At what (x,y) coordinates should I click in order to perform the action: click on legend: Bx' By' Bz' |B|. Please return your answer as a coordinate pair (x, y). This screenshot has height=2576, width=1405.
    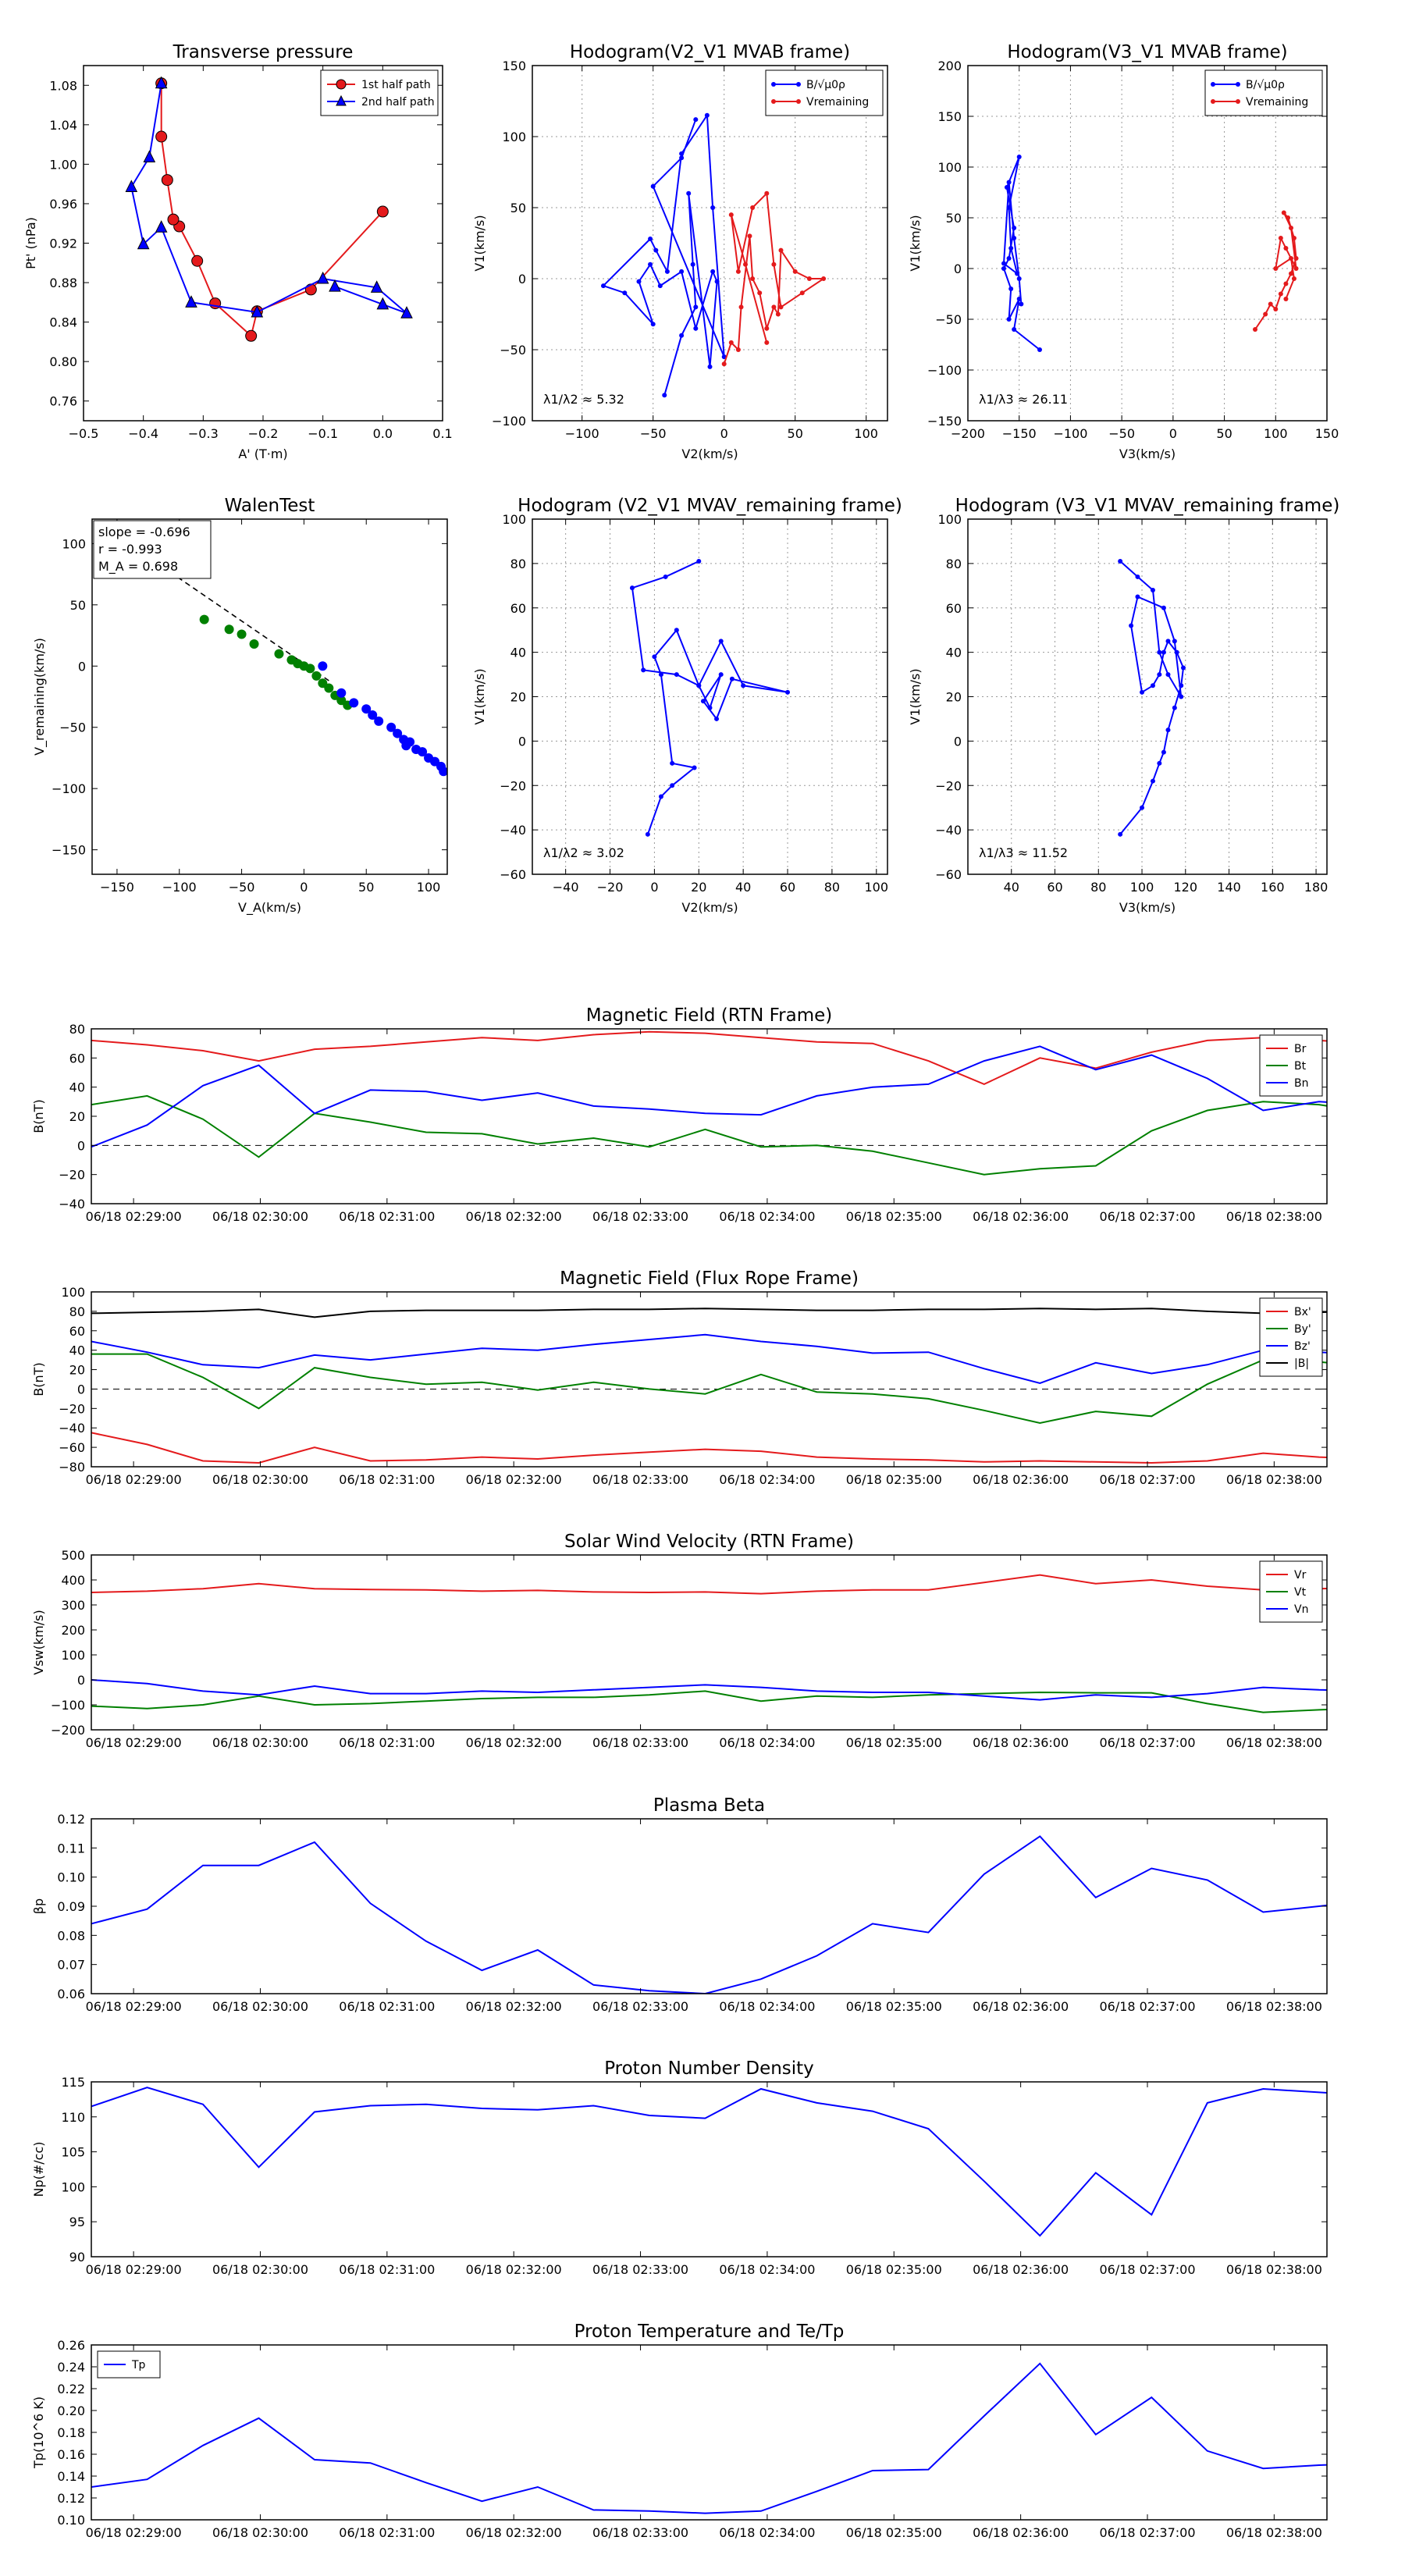
    Looking at the image, I should click on (1291, 1337).